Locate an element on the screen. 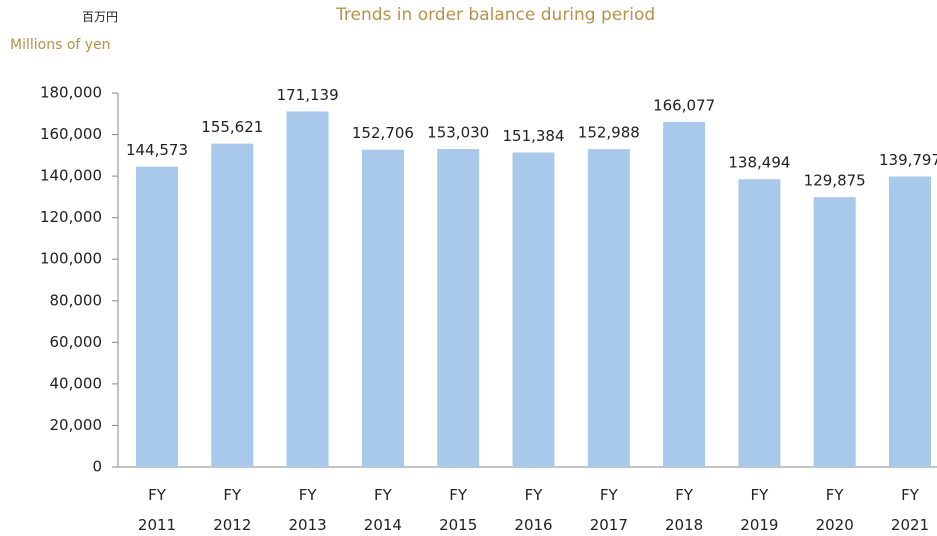 The height and width of the screenshot is (536, 937). y-axis-label: Millions of yen is located at coordinates (60, 45).